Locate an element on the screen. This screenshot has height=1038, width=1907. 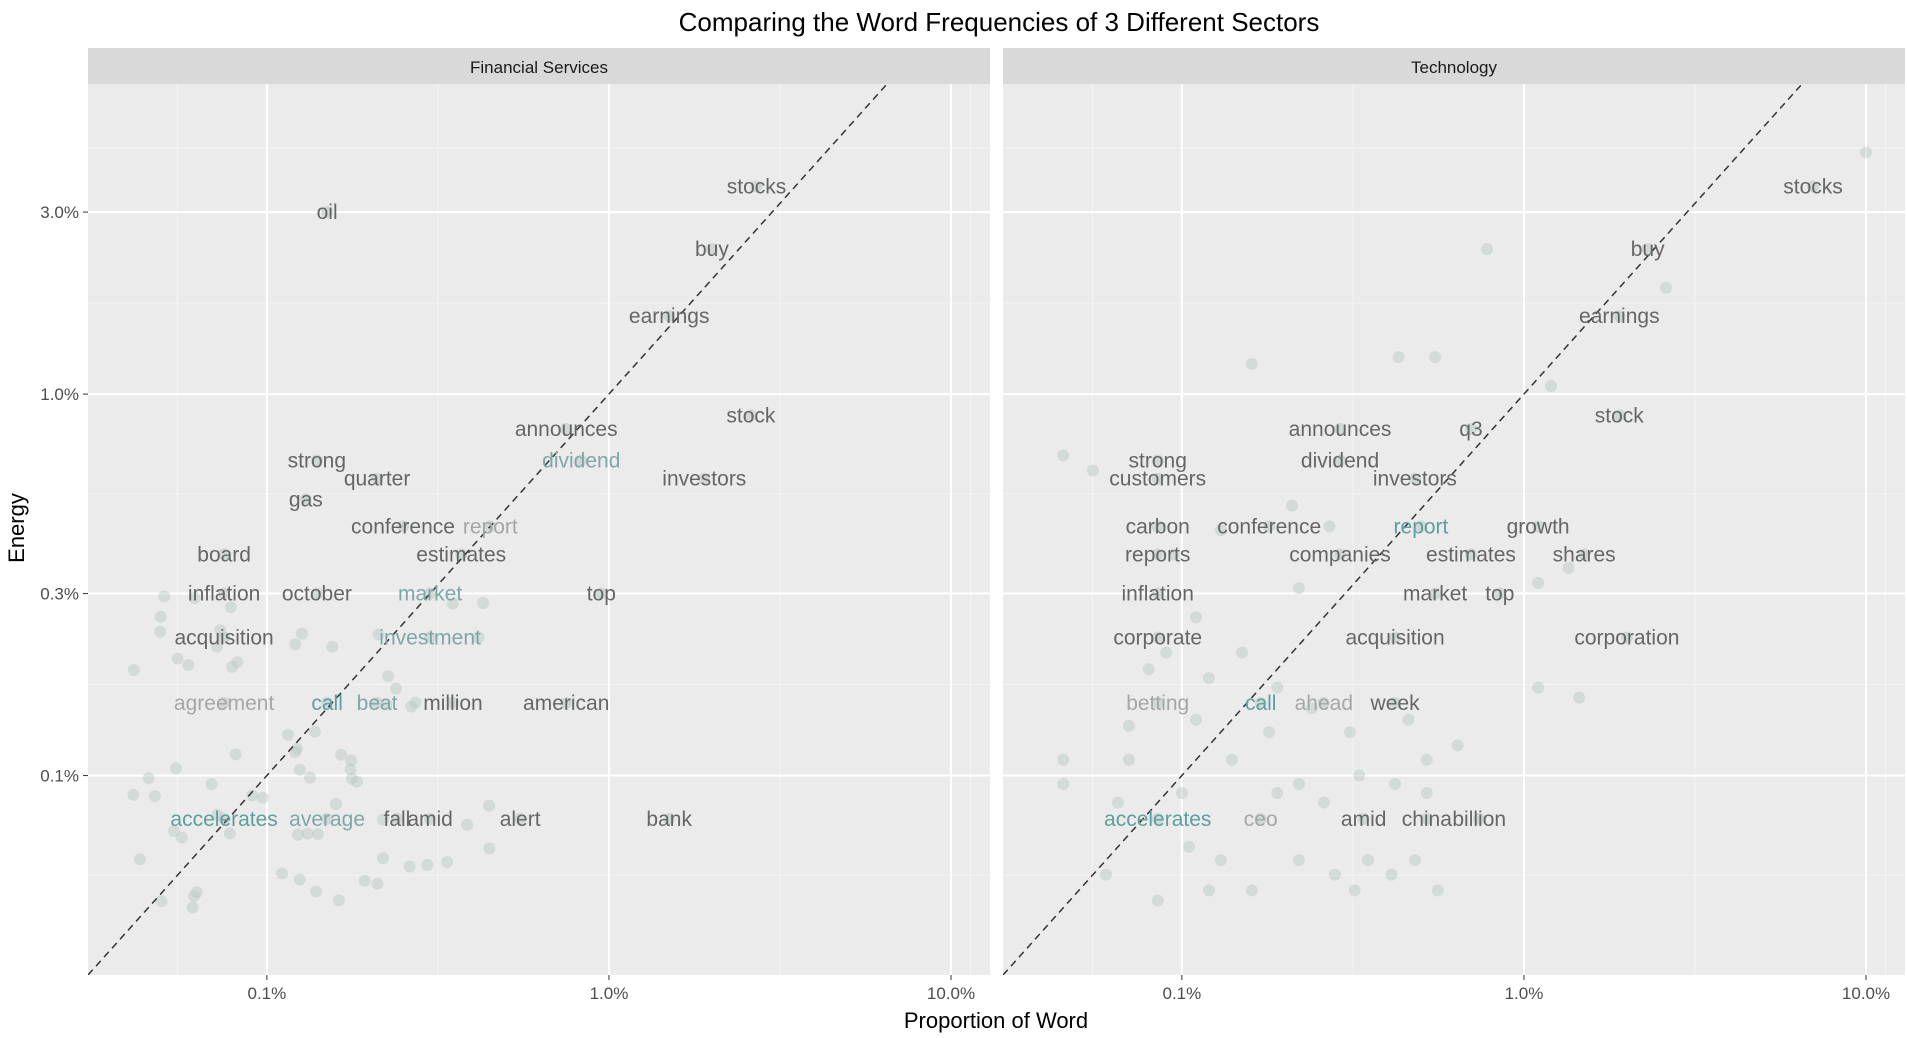
word-label: stocks is located at coordinates (757, 187).